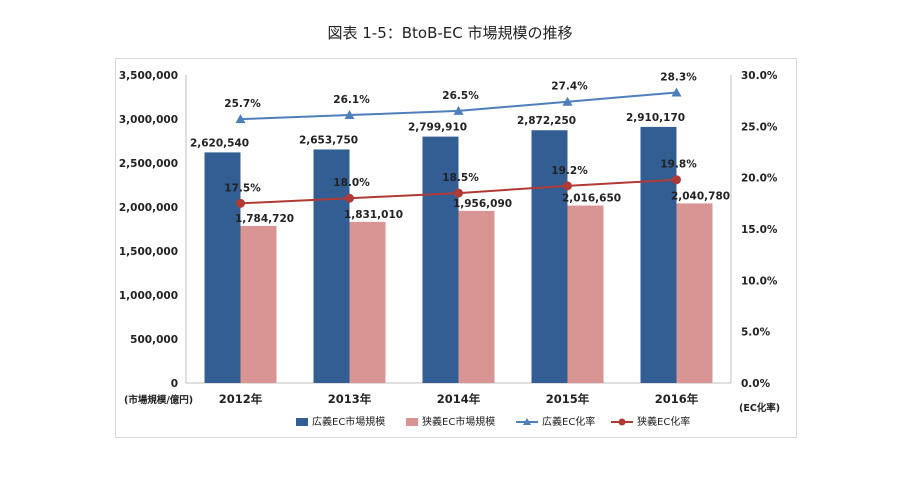 Image resolution: width=900 pixels, height=479 pixels. Describe the element at coordinates (591, 199) in the screenshot. I see `bar-narrow-ec-label: 2,016,650` at that location.